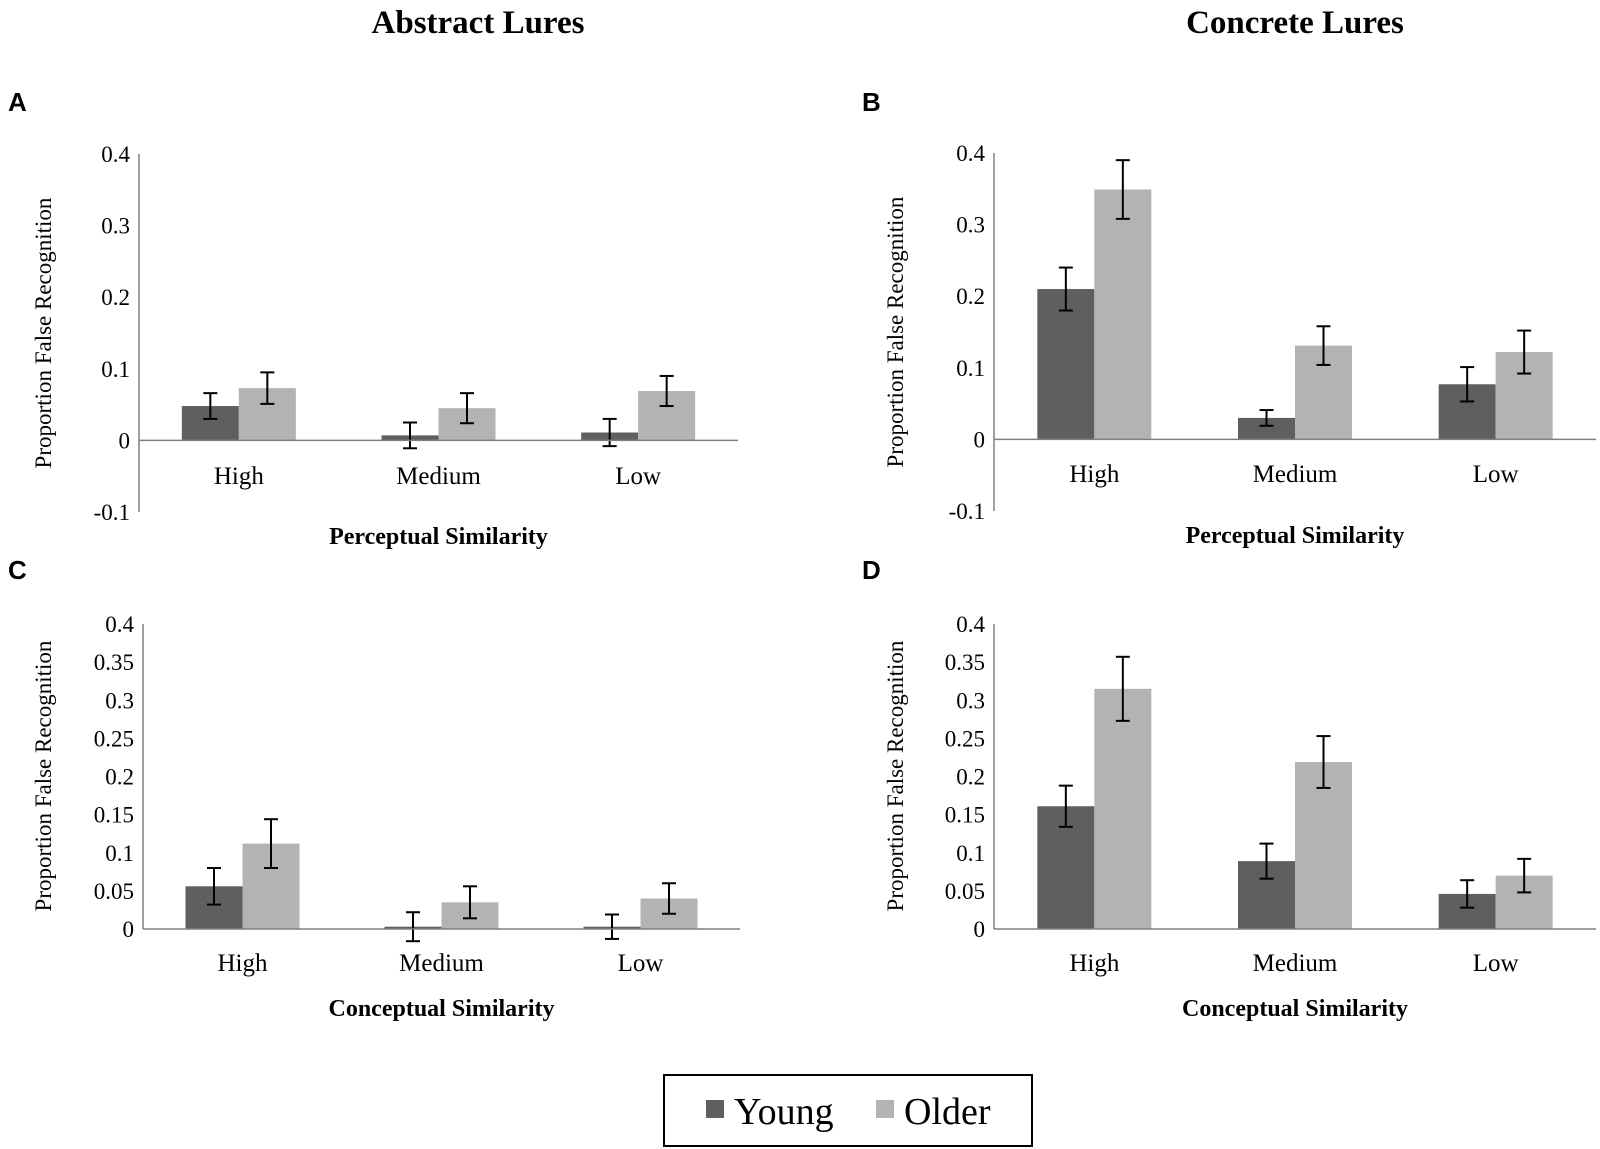 This screenshot has width=1600, height=1149. I want to click on column-title-concrete: Concrete Lures, so click(1295, 23).